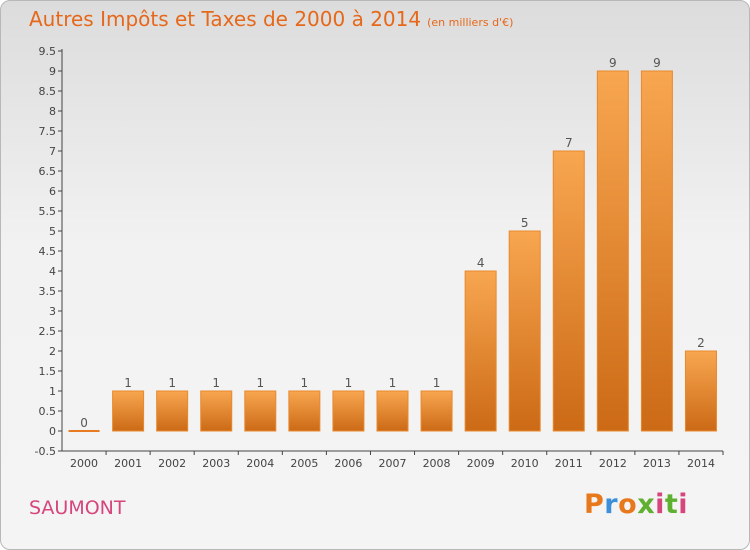 The width and height of the screenshot is (750, 550). What do you see at coordinates (304, 463) in the screenshot?
I see `x-tick-label: 2005` at bounding box center [304, 463].